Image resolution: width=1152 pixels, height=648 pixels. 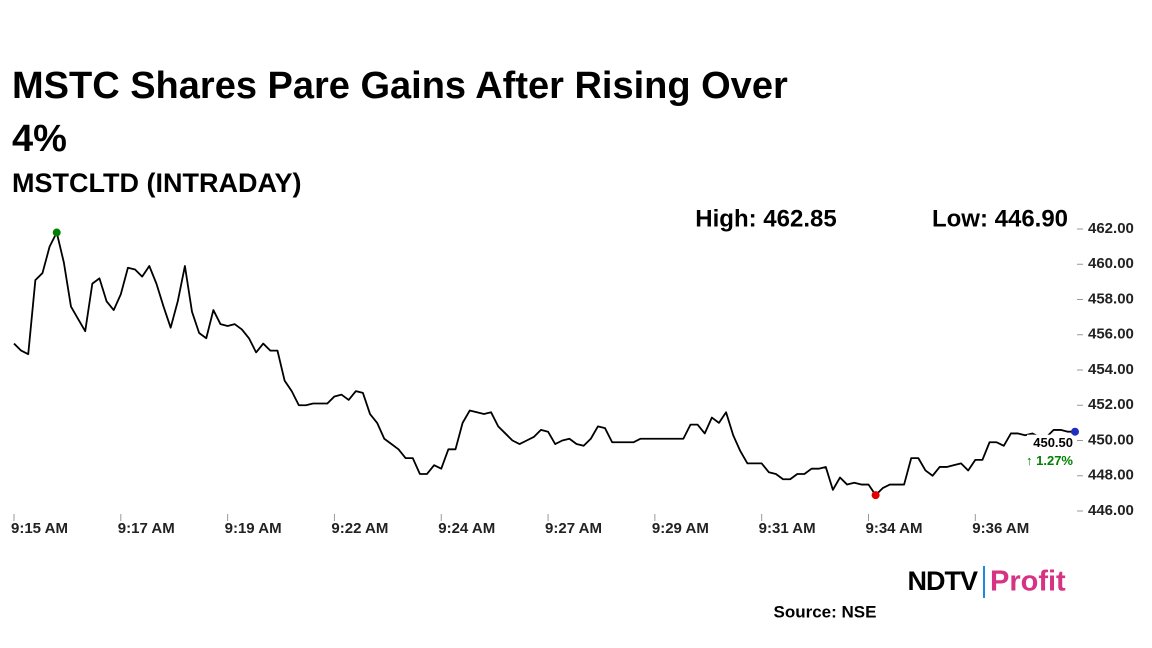 I want to click on y-tick-label: 462.00, so click(x=1111, y=228).